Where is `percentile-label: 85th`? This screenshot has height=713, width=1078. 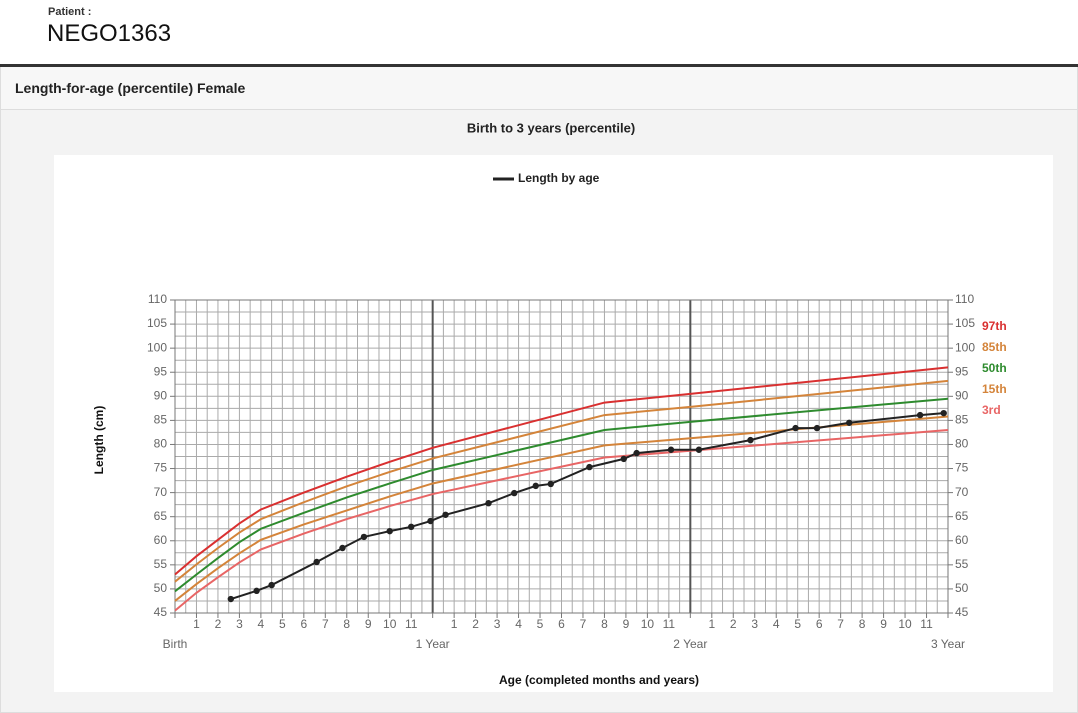
percentile-label: 85th is located at coordinates (994, 347).